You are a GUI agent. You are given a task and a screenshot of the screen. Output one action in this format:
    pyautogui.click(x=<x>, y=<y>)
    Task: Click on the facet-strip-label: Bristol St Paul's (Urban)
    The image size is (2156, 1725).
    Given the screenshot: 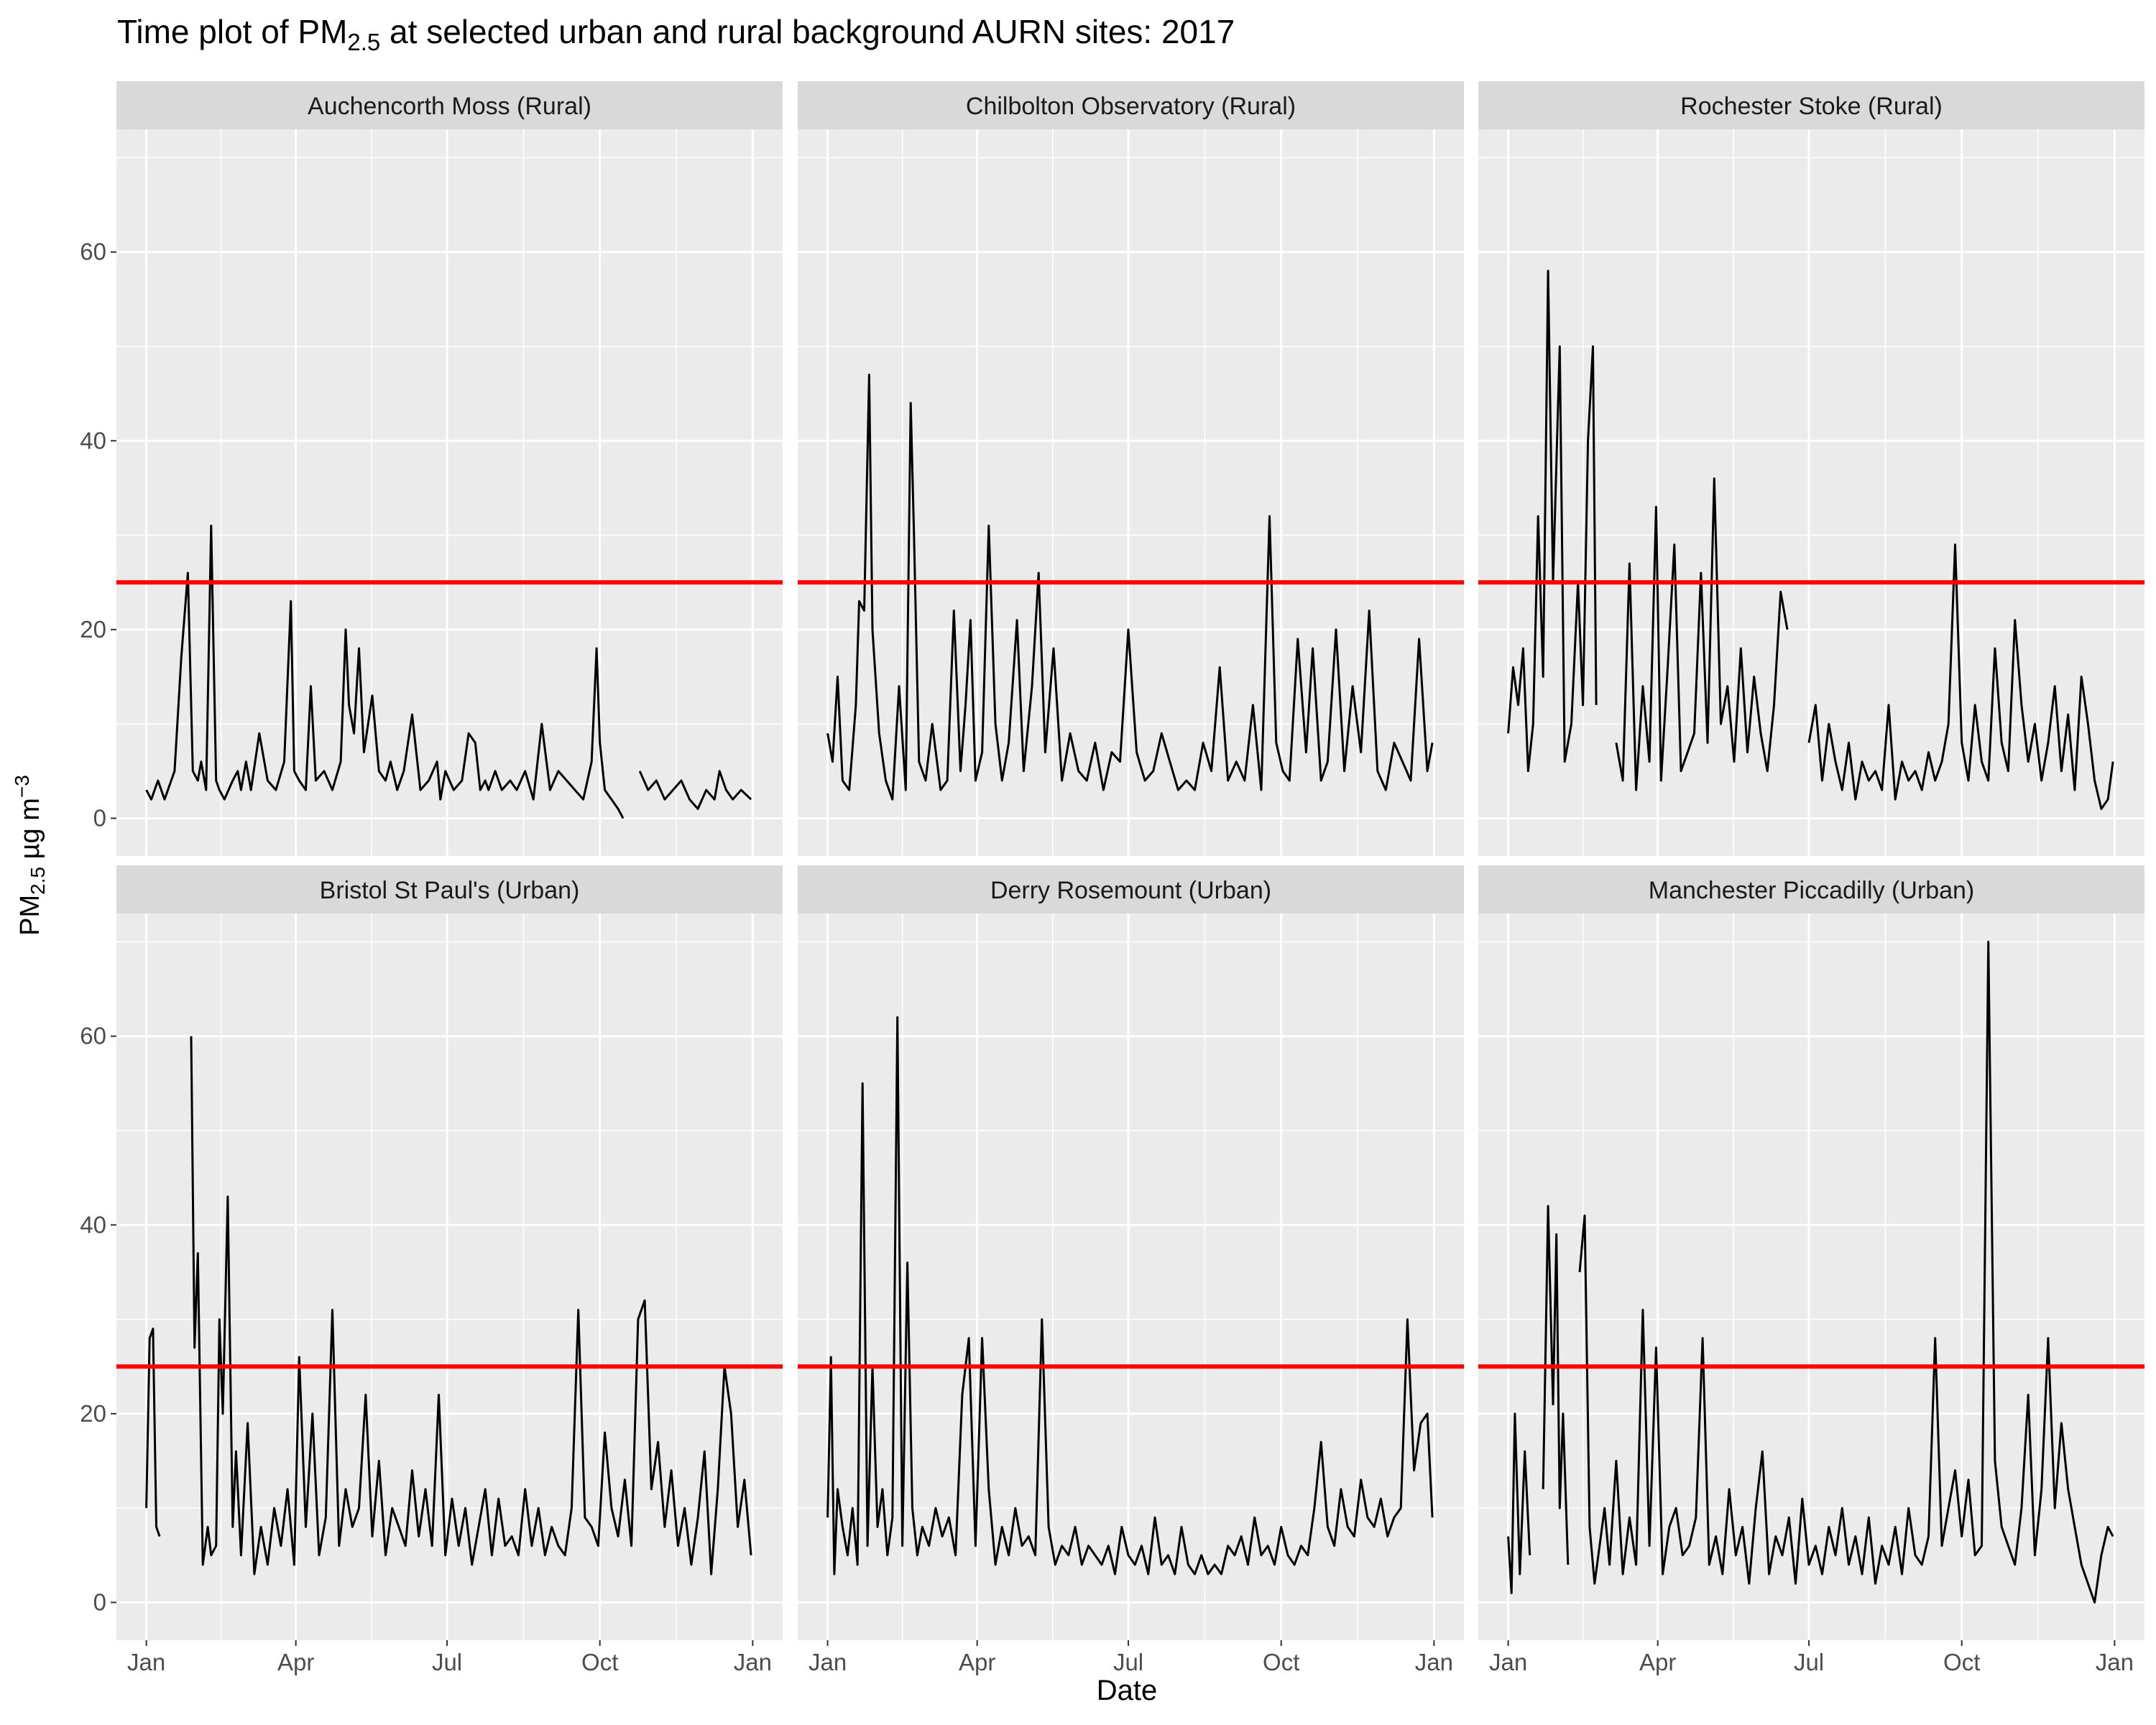 What is the action you would take?
    pyautogui.click(x=450, y=890)
    